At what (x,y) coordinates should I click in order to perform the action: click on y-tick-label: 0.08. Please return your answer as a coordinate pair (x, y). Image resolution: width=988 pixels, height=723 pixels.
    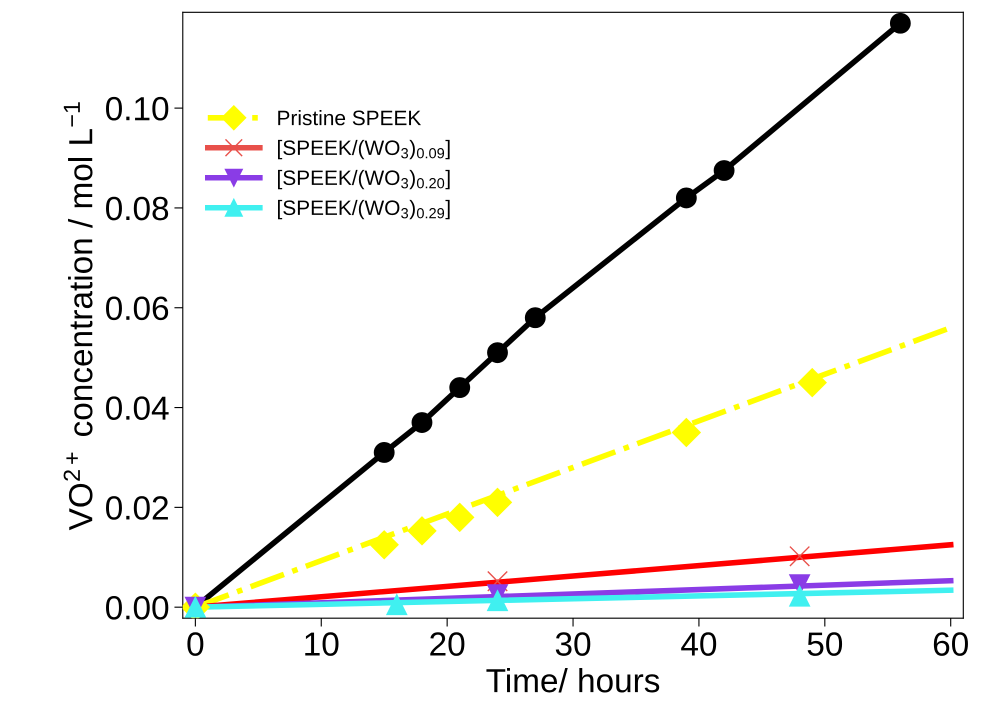
    Looking at the image, I should click on (137, 208).